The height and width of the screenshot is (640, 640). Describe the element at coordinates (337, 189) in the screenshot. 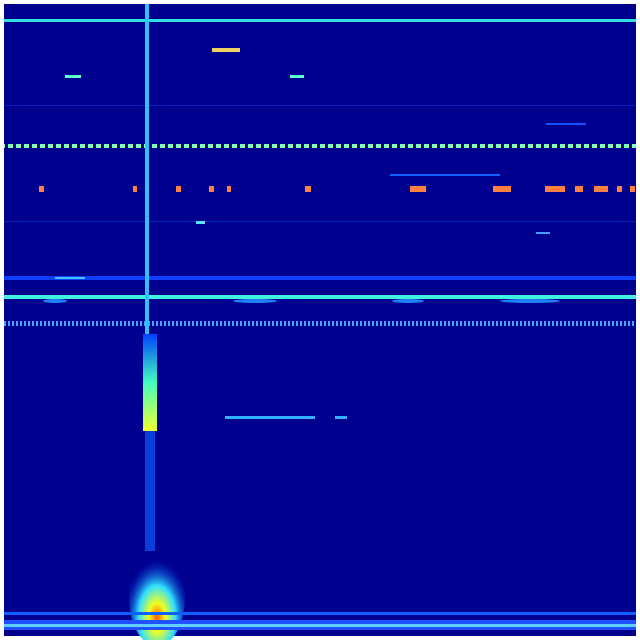

I see `markers` at that location.